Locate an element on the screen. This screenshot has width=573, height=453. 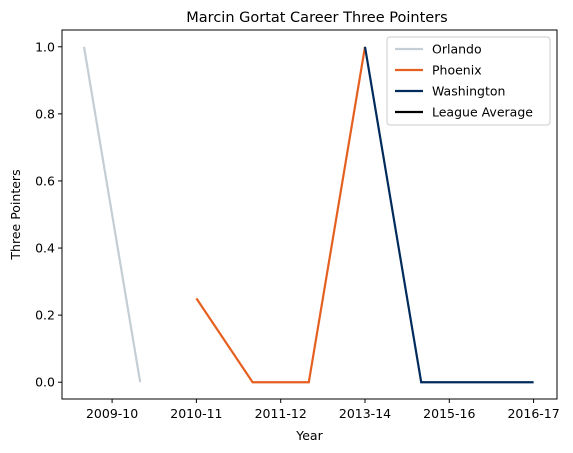
x-tick-label: 2015-16 is located at coordinates (449, 413).